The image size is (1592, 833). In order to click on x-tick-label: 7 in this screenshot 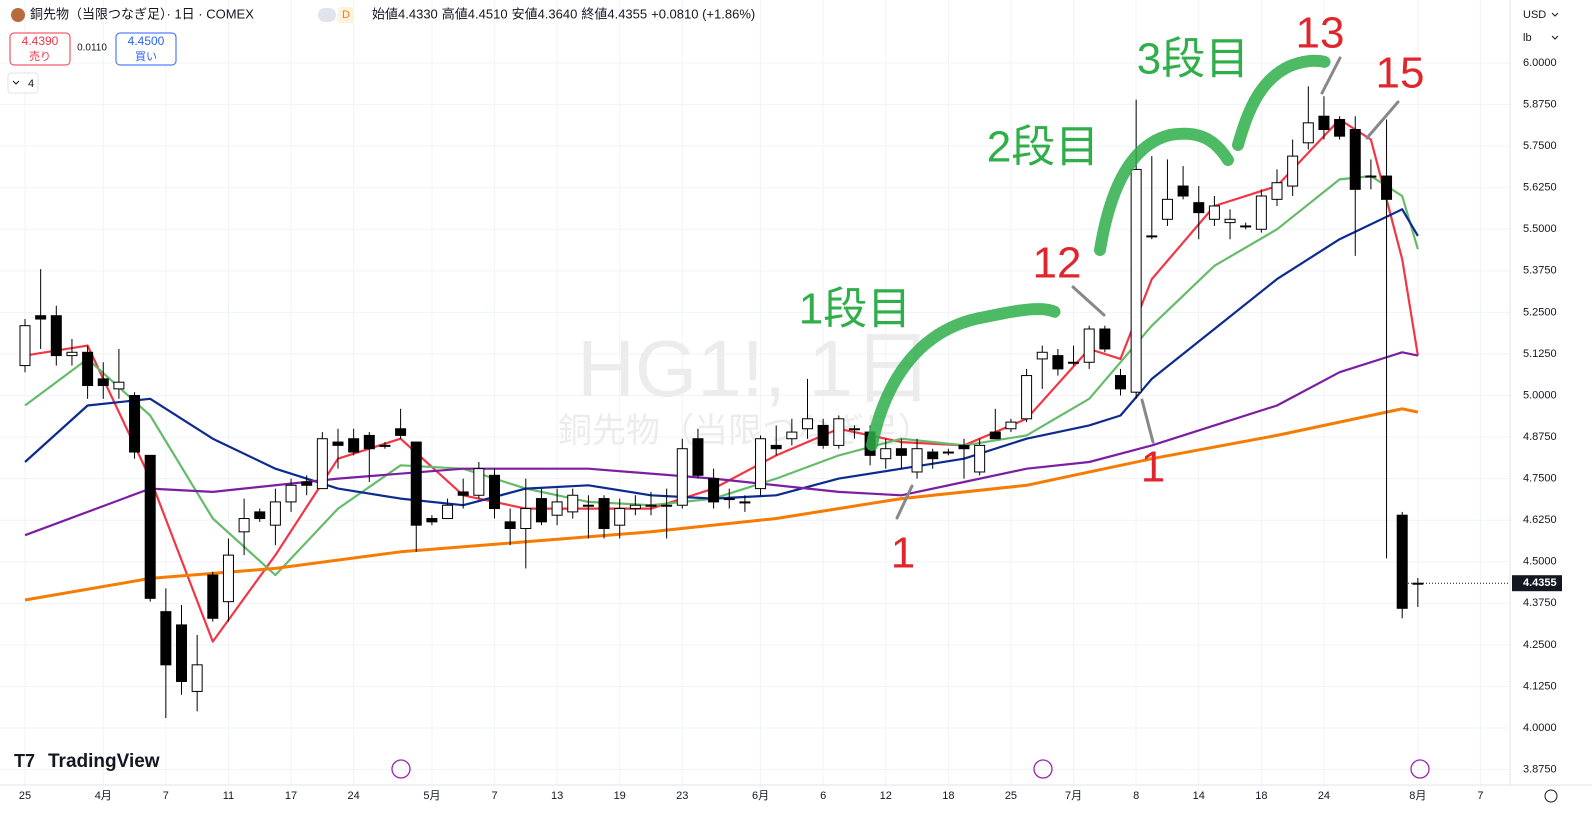, I will do `click(166, 796)`.